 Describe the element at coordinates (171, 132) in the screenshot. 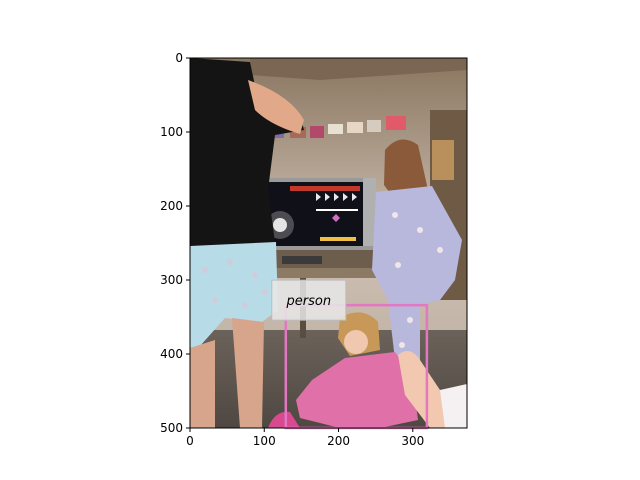

I see `y-tick-label: 100` at that location.